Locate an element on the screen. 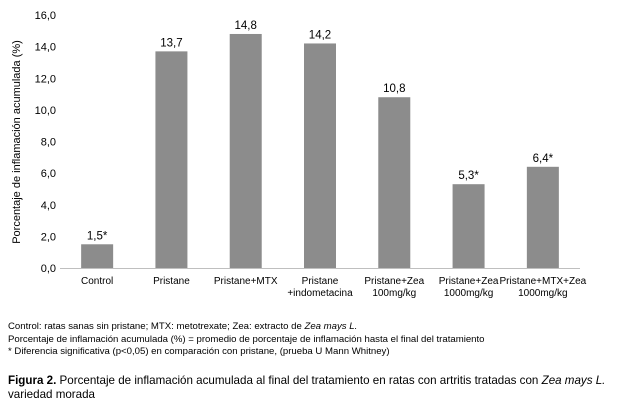 The height and width of the screenshot is (409, 631). figure-caption-variety: variedad morada is located at coordinates (52, 394).